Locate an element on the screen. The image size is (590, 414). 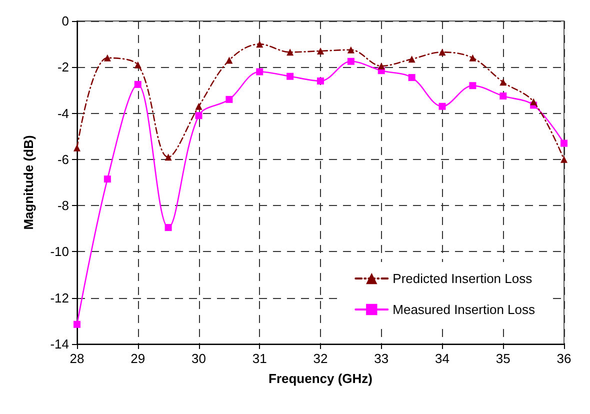
y-tick-label: -10 is located at coordinates (59, 252).